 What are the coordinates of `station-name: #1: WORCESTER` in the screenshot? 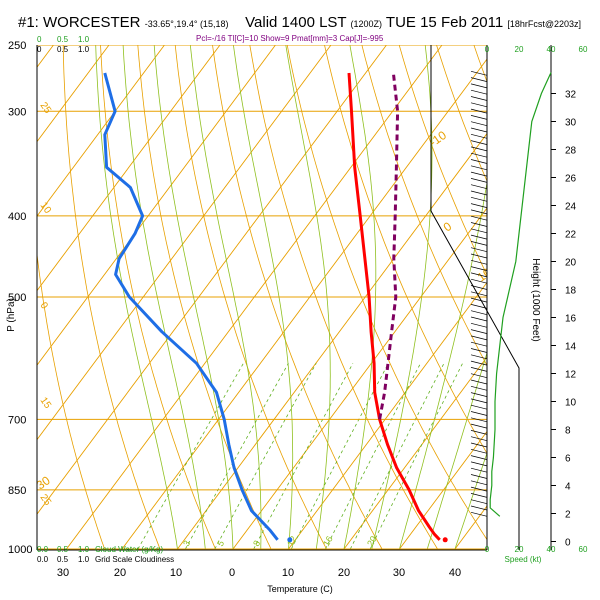 It's located at (79, 22).